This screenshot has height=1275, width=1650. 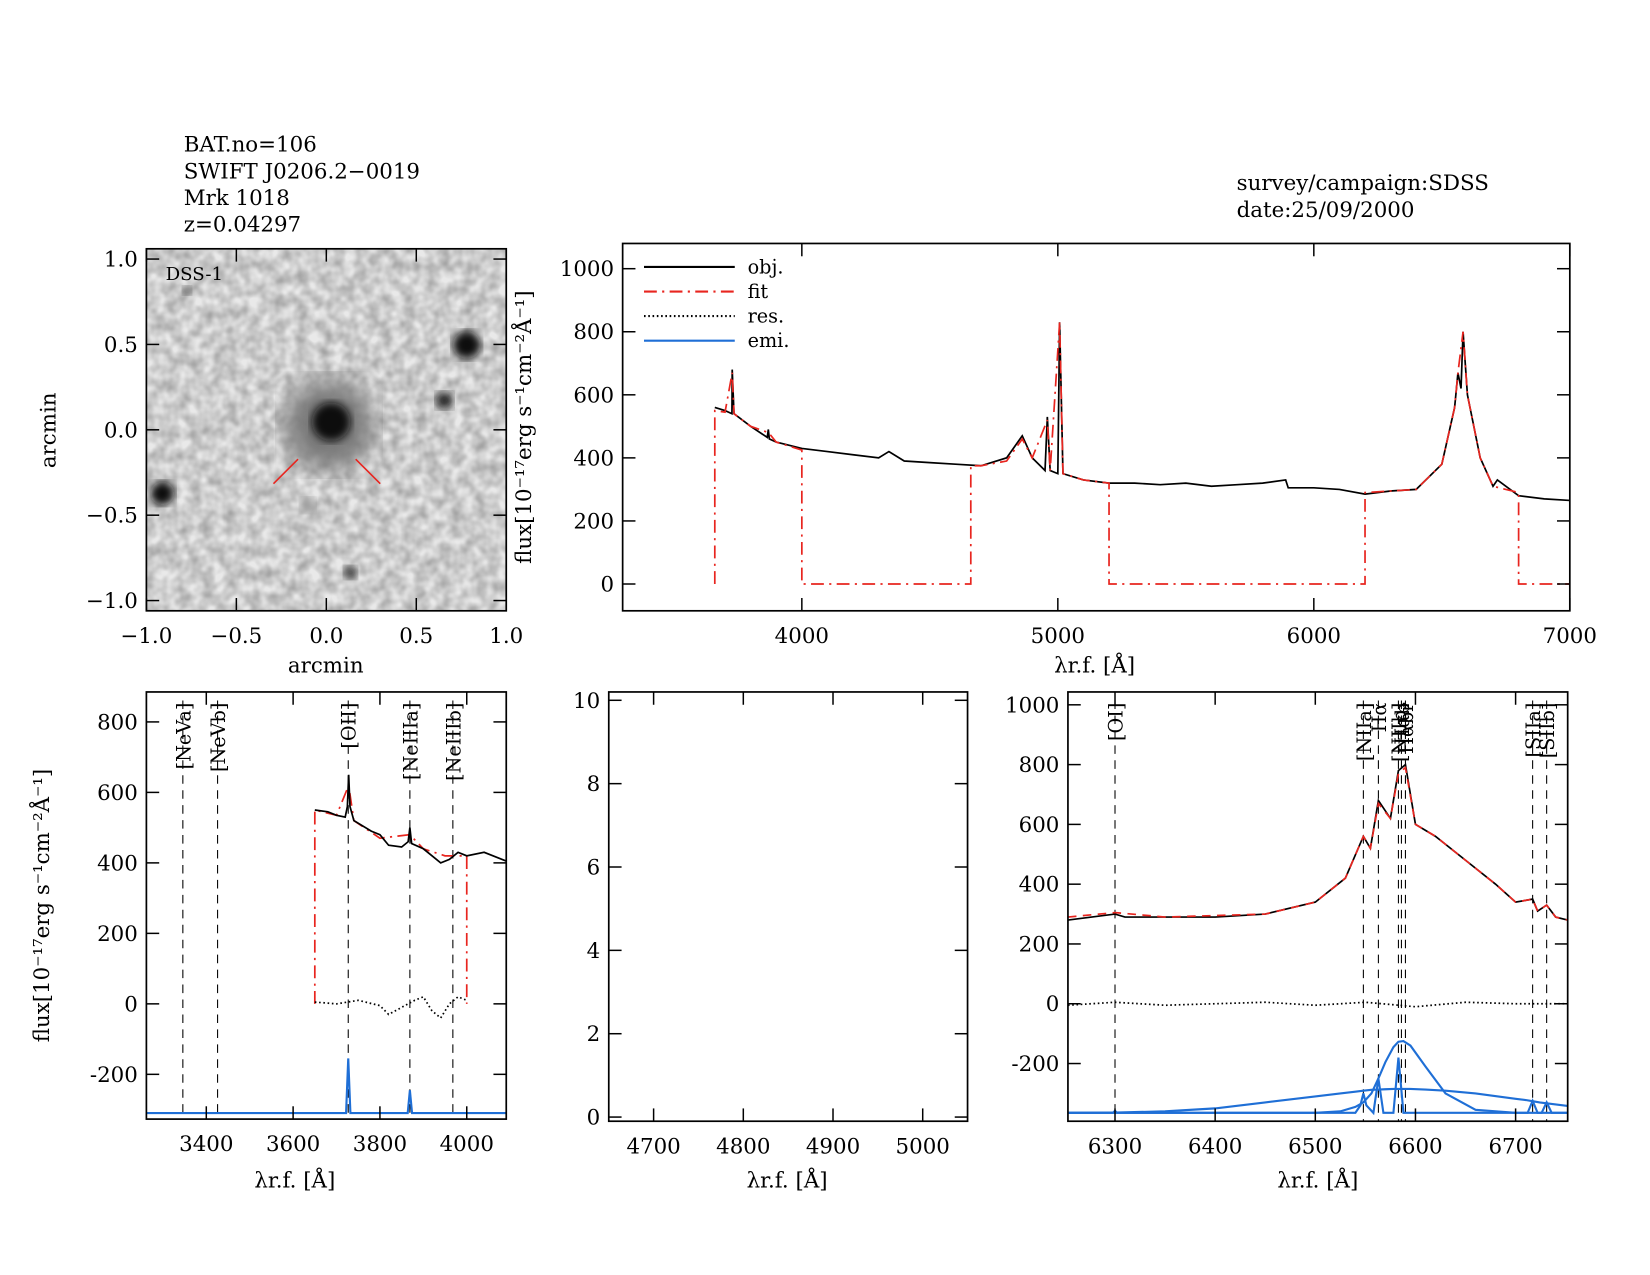 What do you see at coordinates (206, 1144) in the screenshot?
I see `x-tick-label: 3400` at bounding box center [206, 1144].